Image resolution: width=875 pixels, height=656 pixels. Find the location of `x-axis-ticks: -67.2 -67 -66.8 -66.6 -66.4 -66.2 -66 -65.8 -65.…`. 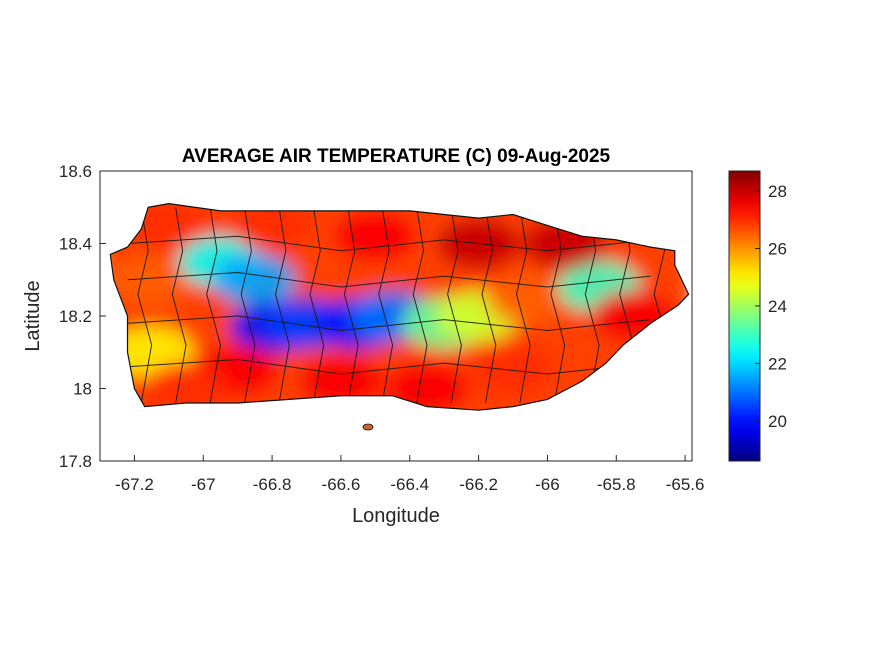

x-axis-ticks: -67.2 -67 -66.8 -66.6 -66.4 -66.2 -66 -65.8 -65.… is located at coordinates (409, 474).